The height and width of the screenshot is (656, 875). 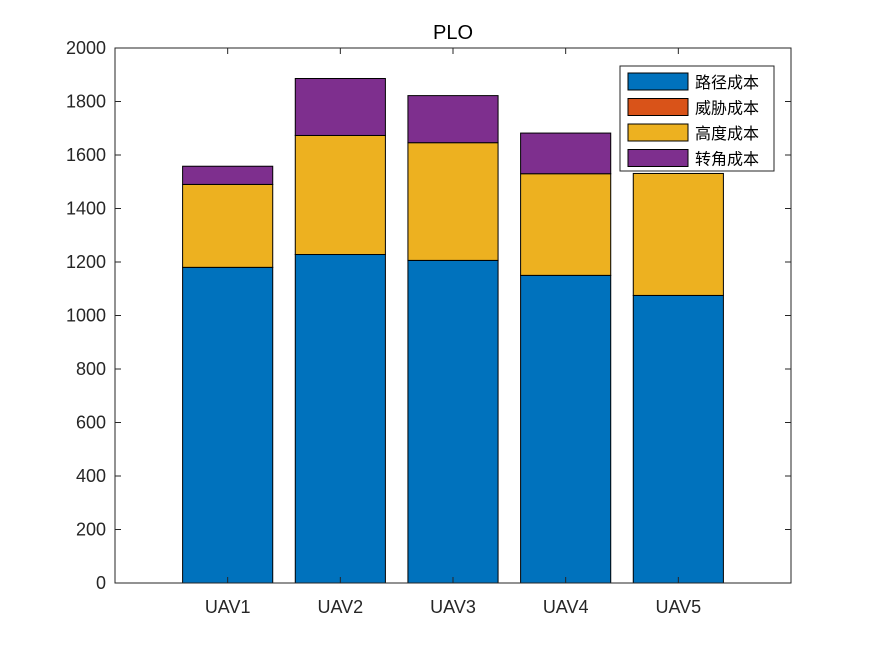 What do you see at coordinates (86, 155) in the screenshot?
I see `y-tick-label: 1600` at bounding box center [86, 155].